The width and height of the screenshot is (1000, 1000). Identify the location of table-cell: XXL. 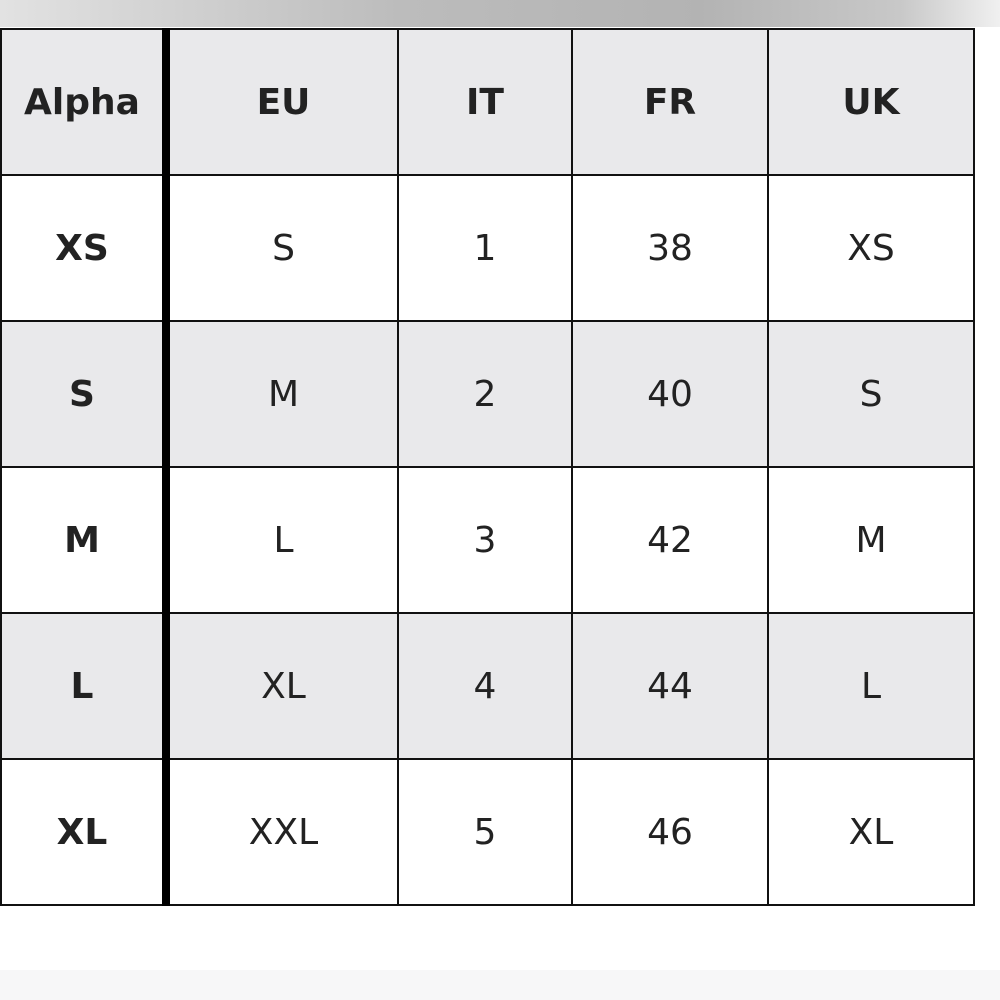
(282, 832).